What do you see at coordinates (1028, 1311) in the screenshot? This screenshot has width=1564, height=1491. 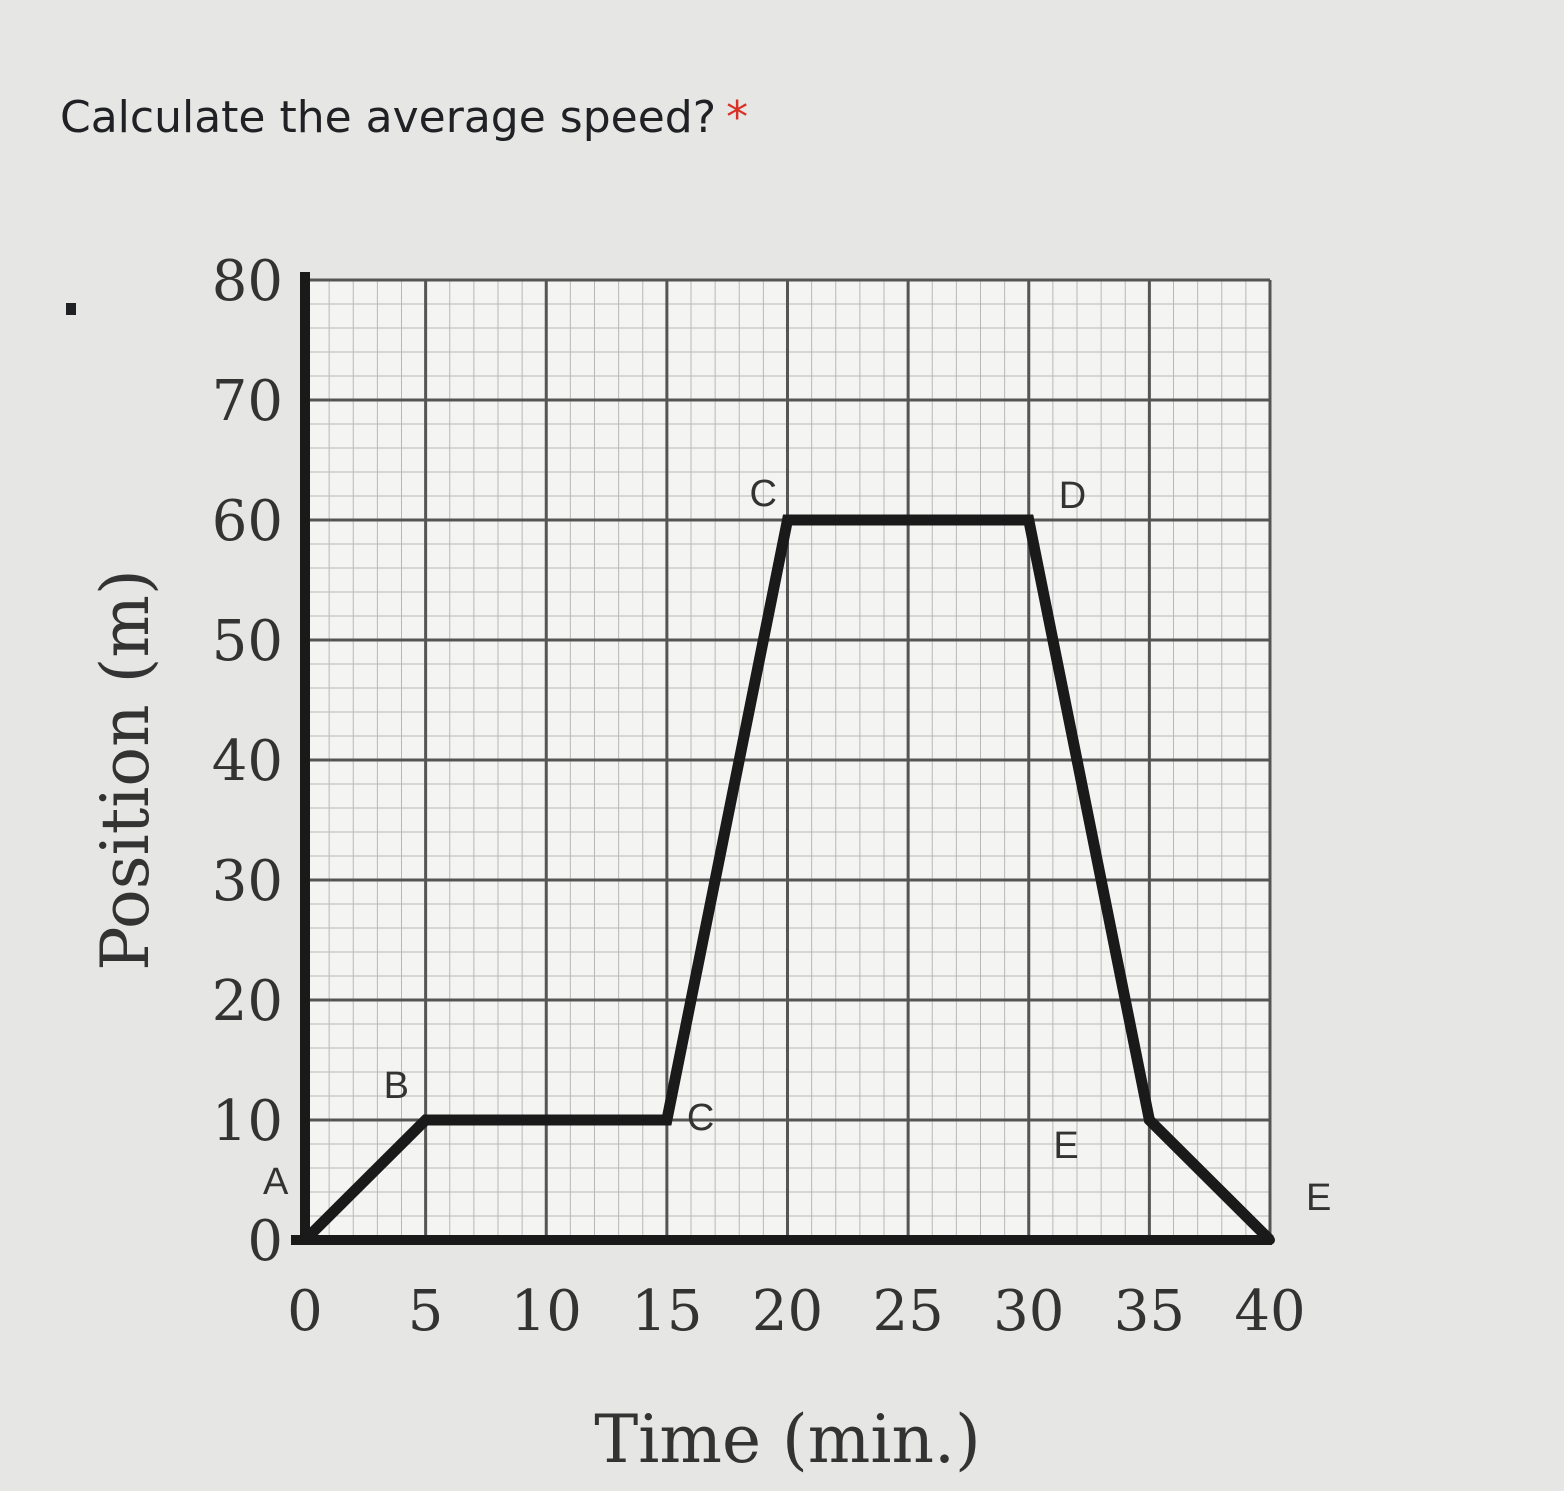 I see `x-tick-label: 30` at bounding box center [1028, 1311].